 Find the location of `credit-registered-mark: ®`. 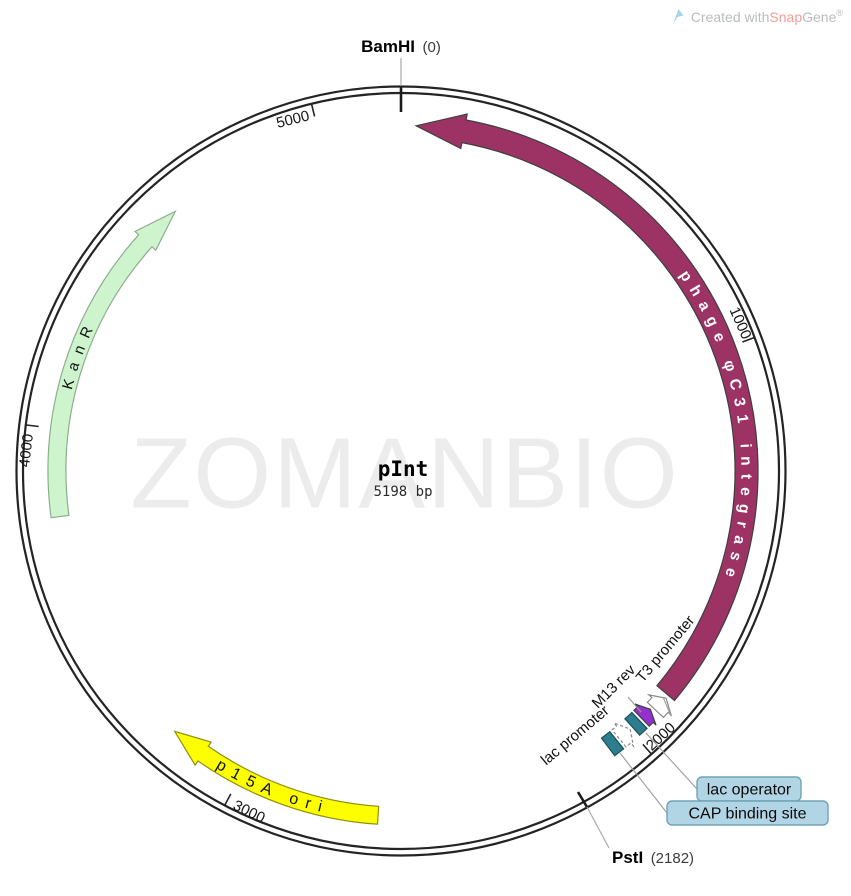

credit-registered-mark: ® is located at coordinates (839, 12).